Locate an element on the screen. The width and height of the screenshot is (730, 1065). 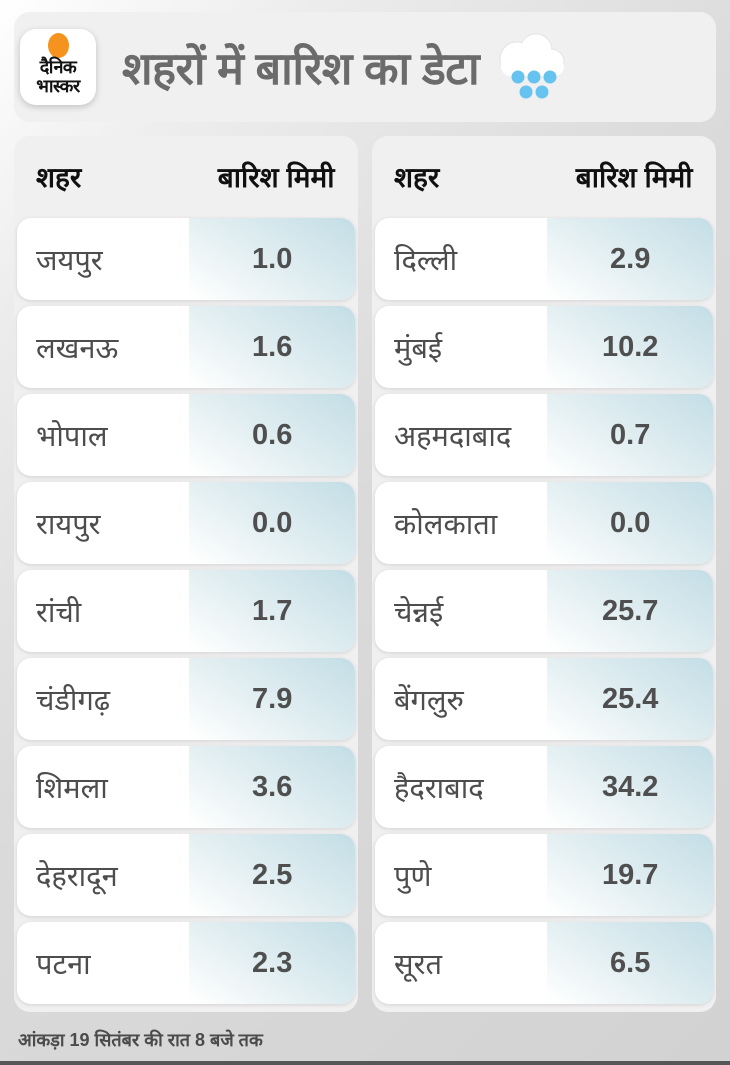
logo-text-line2: भास्कर is located at coordinates (58, 86).